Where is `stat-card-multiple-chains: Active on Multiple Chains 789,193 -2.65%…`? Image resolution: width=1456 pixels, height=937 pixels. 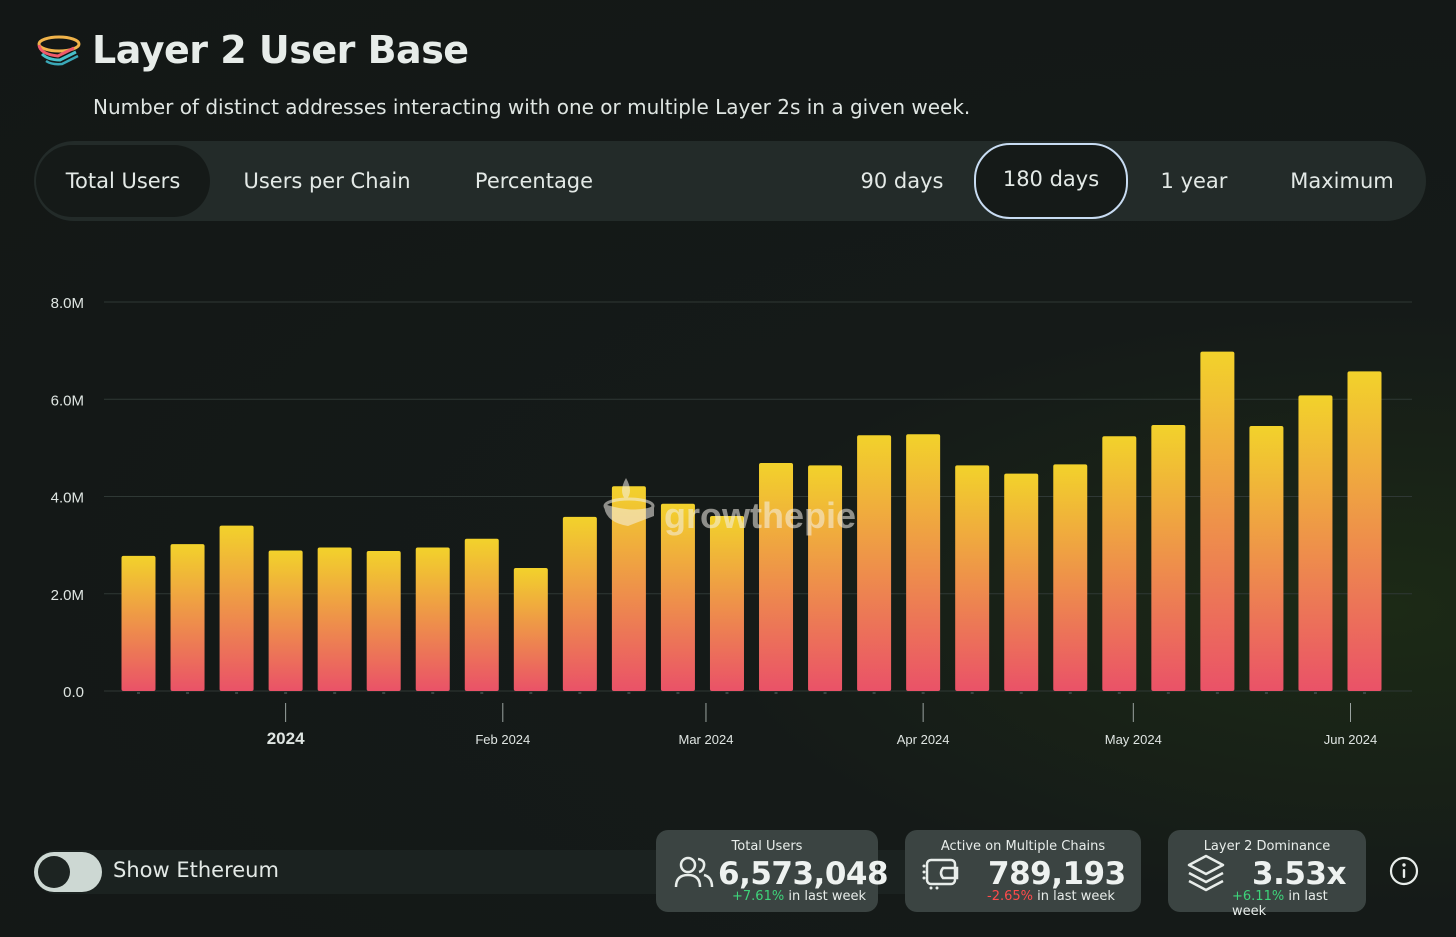
stat-card-multiple-chains: Active on Multiple Chains 789,193 -2.65%… is located at coordinates (1023, 871).